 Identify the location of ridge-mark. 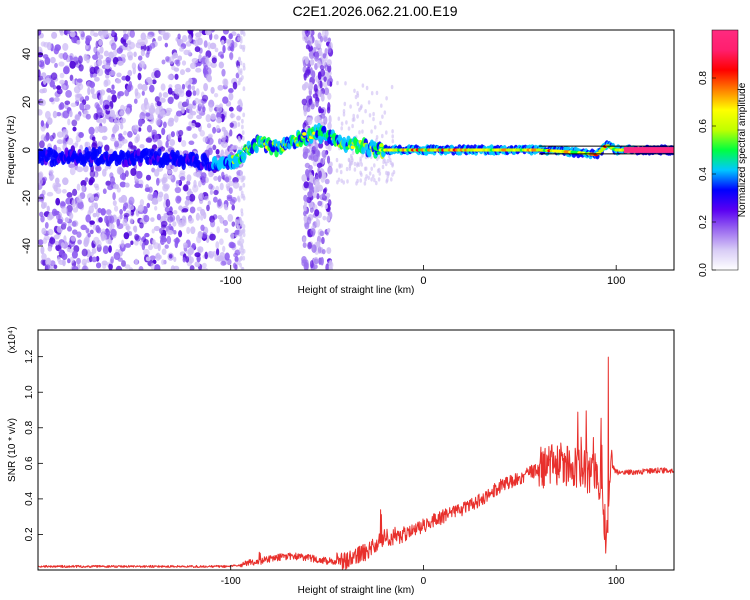
(244, 156).